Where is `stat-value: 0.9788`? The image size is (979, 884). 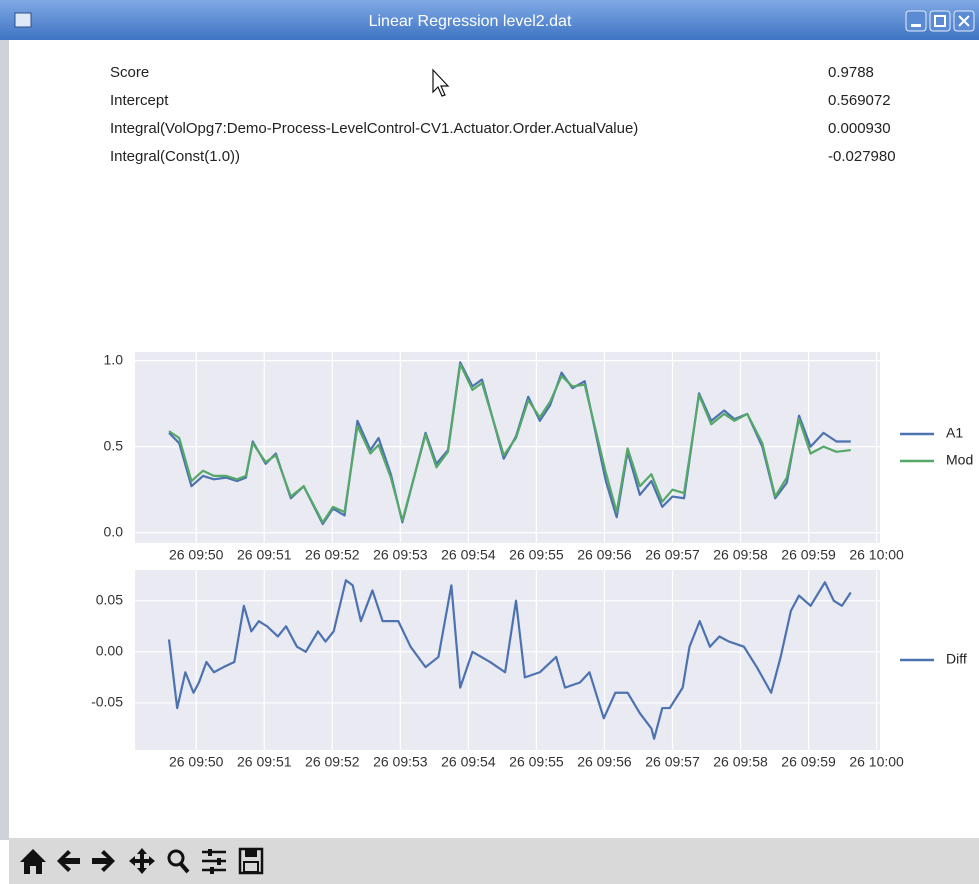 stat-value: 0.9788 is located at coordinates (851, 72).